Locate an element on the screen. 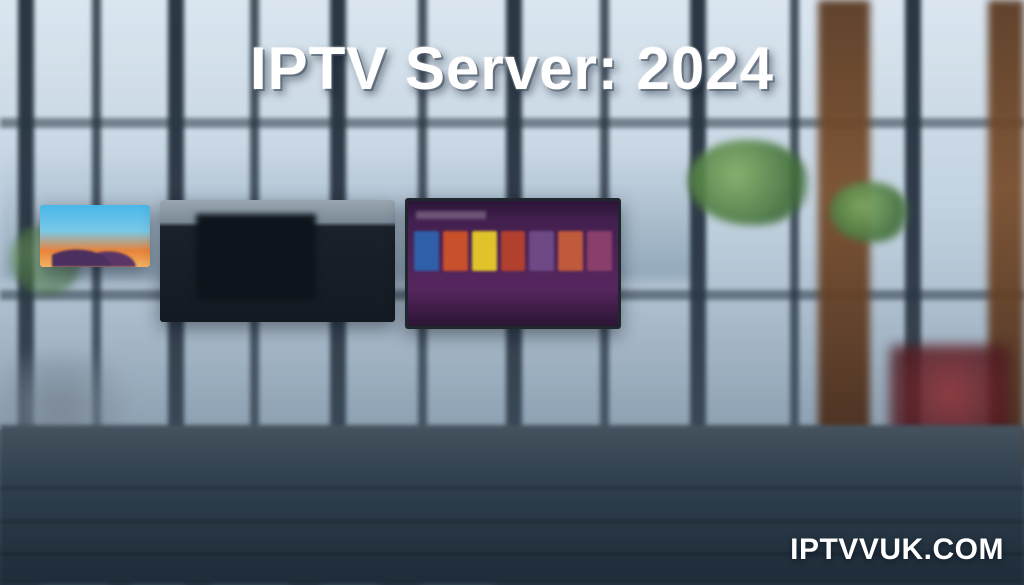 The width and height of the screenshot is (1024, 585). page-title: IPTV Server: 2024 is located at coordinates (512, 68).